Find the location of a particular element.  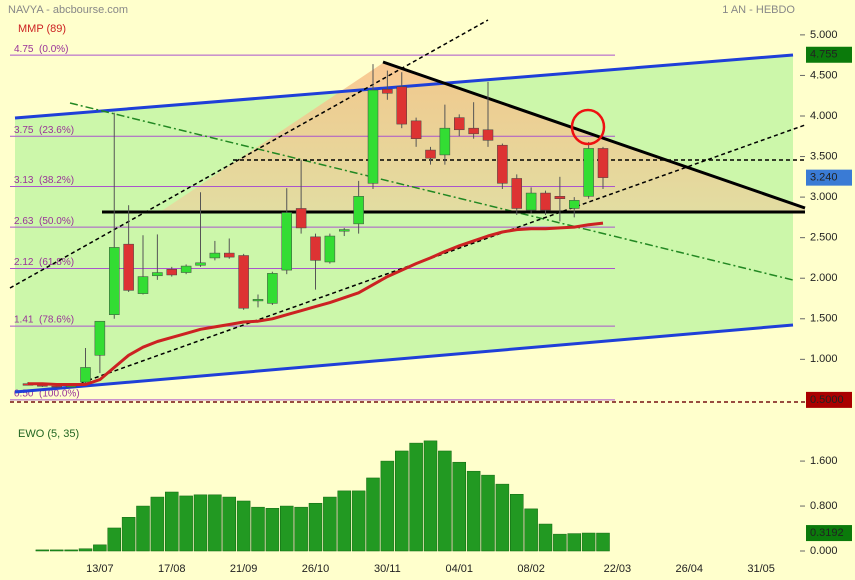

y-tick-label: 0.800 is located at coordinates (824, 506).